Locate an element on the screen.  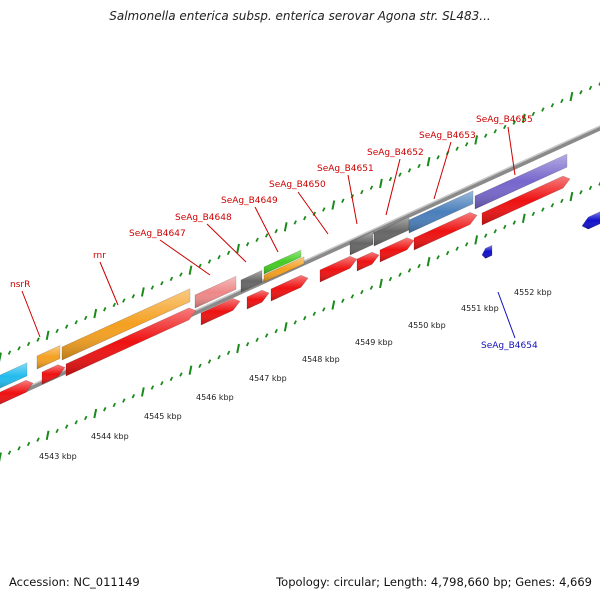
gene-label-SeAg_B4655: SeAg_B4655 is located at coordinates (504, 120).